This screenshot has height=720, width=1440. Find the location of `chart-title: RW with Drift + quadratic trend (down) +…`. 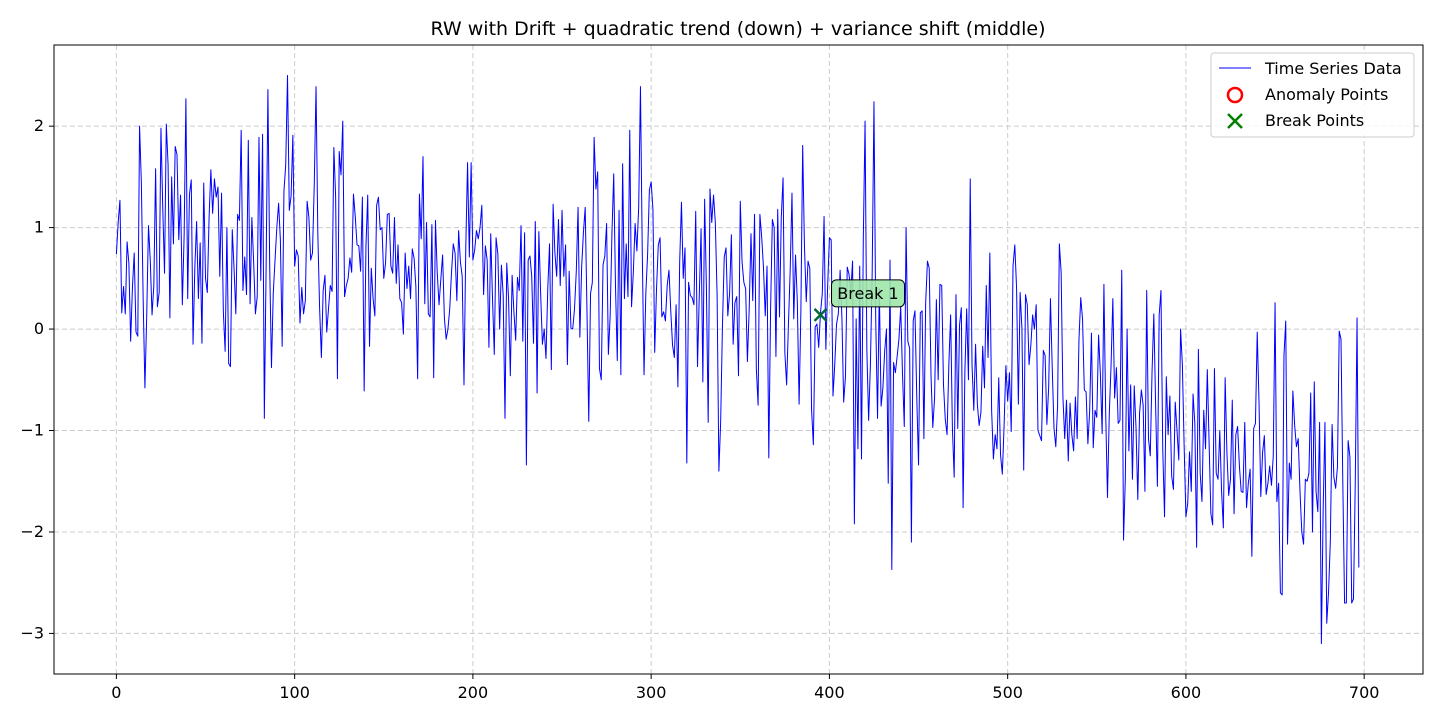

chart-title: RW with Drift + quadratic trend (down) +… is located at coordinates (738, 29).